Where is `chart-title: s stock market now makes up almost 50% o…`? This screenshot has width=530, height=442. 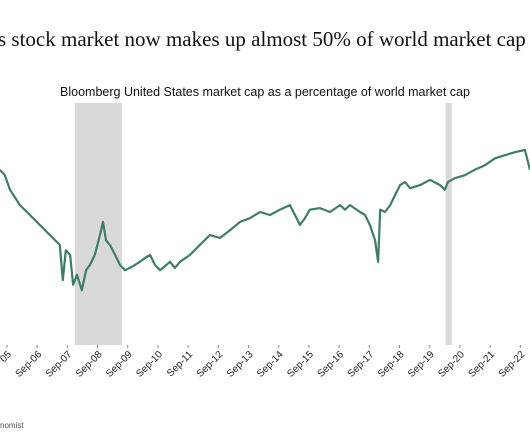 chart-title: s stock market now makes up almost 50% o… is located at coordinates (263, 39).